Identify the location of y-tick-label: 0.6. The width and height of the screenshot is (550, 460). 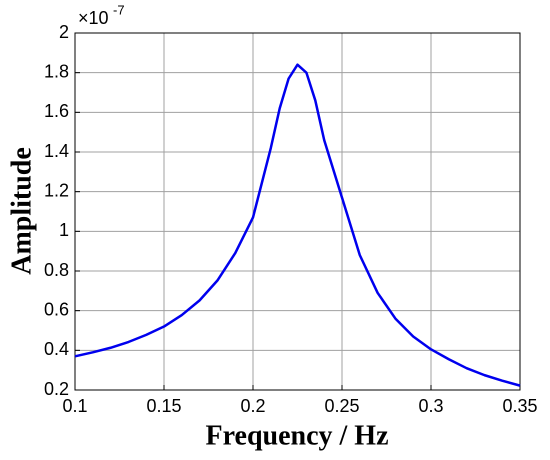
(56, 309).